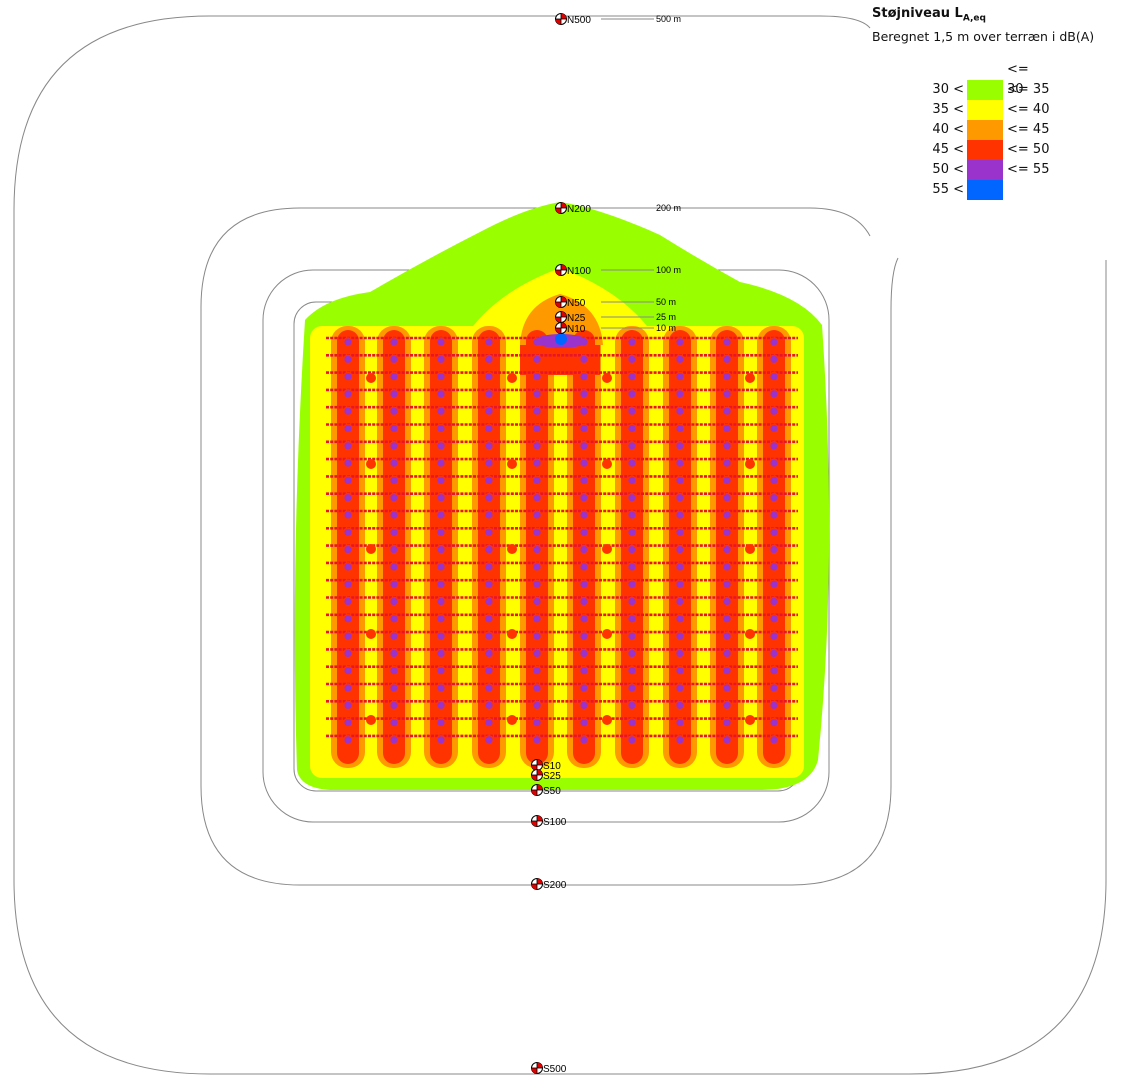 The image size is (1122, 1079). Describe the element at coordinates (549, 1068) in the screenshot. I see `receiver-marker: S500` at that location.